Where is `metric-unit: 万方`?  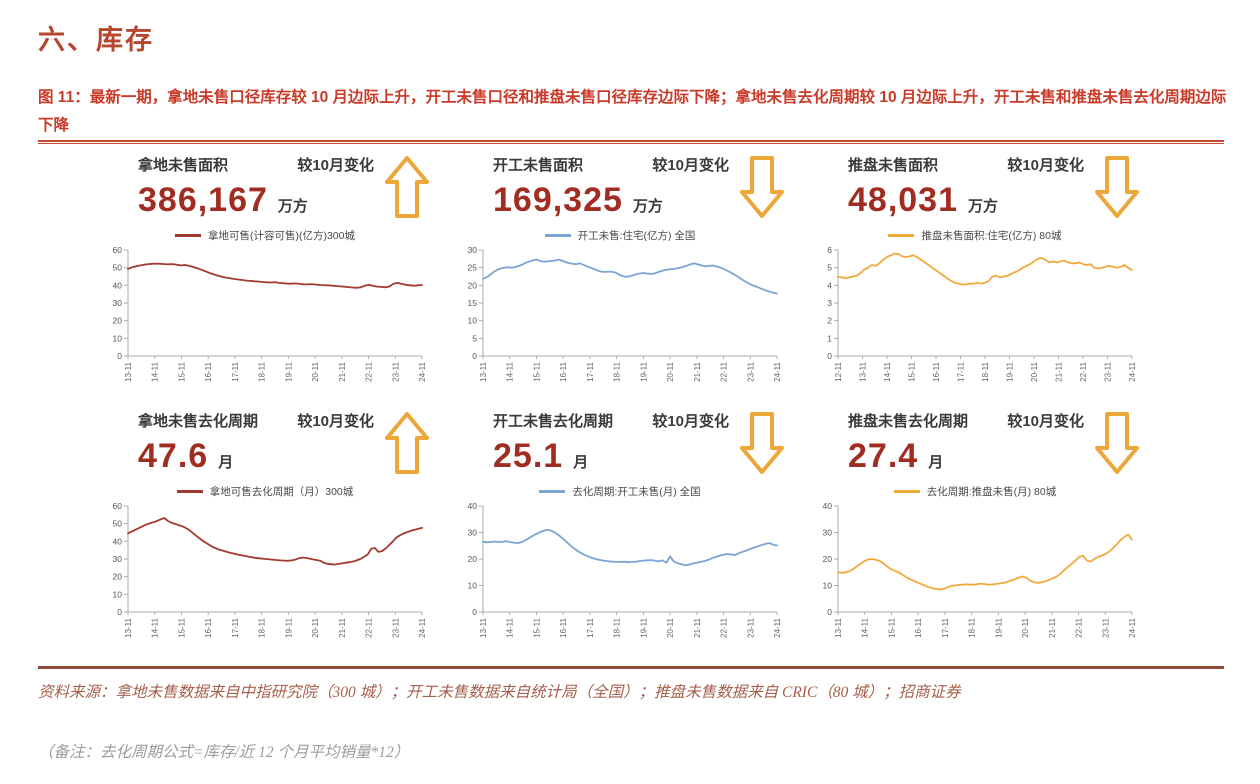
metric-unit: 万方 is located at coordinates (647, 206).